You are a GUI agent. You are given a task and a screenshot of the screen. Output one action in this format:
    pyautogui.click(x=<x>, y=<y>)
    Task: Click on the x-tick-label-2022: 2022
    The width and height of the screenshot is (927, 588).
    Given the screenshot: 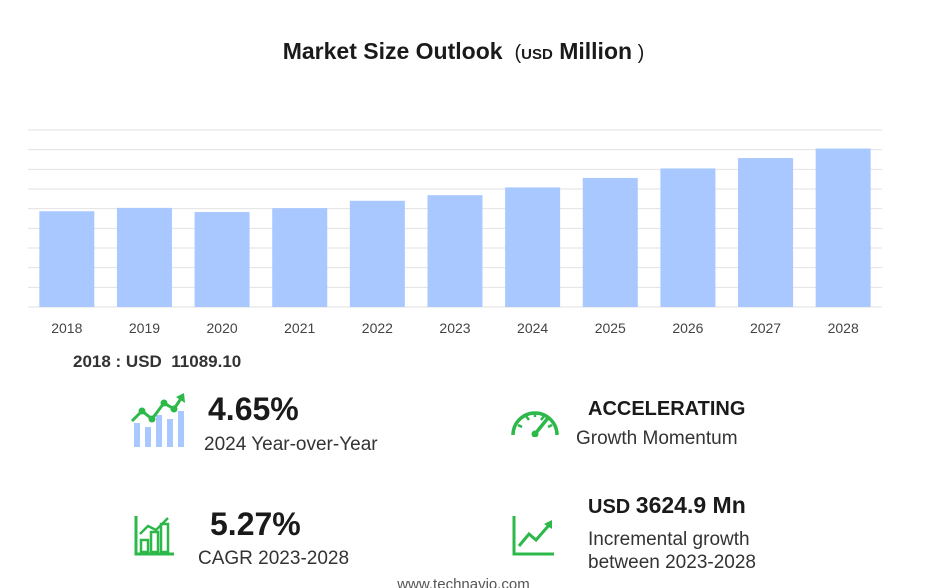 What is the action you would take?
    pyautogui.click(x=377, y=328)
    